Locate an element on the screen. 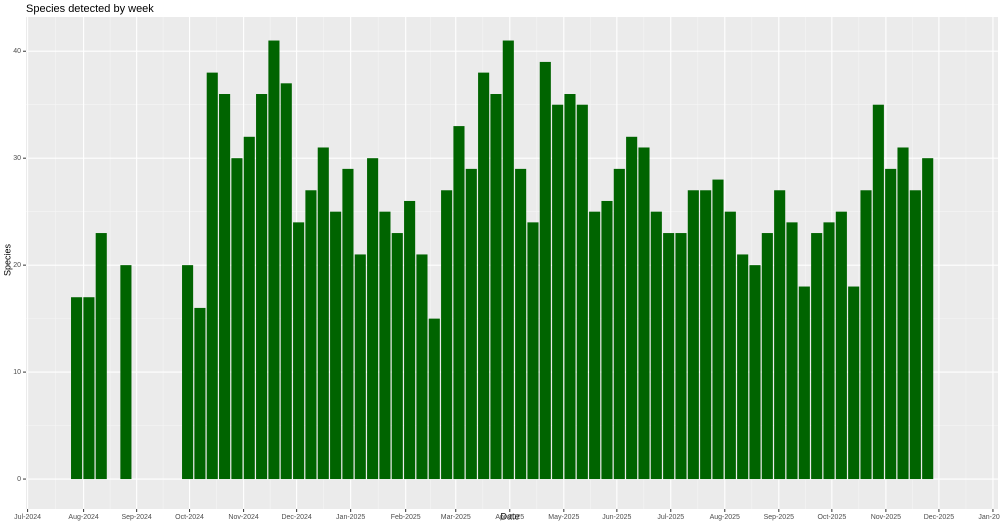 The width and height of the screenshot is (1000, 526). y-tick-label: 30 is located at coordinates (17, 158).